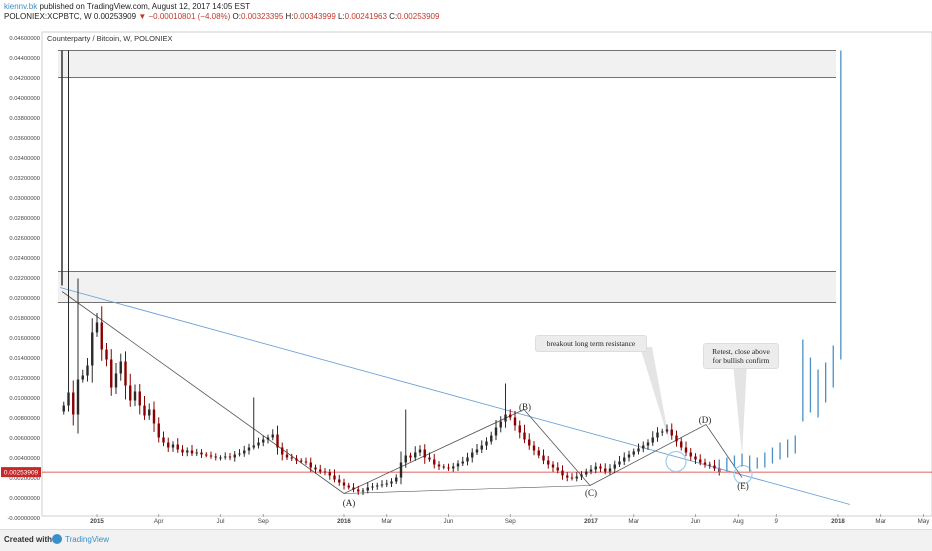  Describe the element at coordinates (57, 539) in the screenshot. I see `tradingview-icon` at that location.